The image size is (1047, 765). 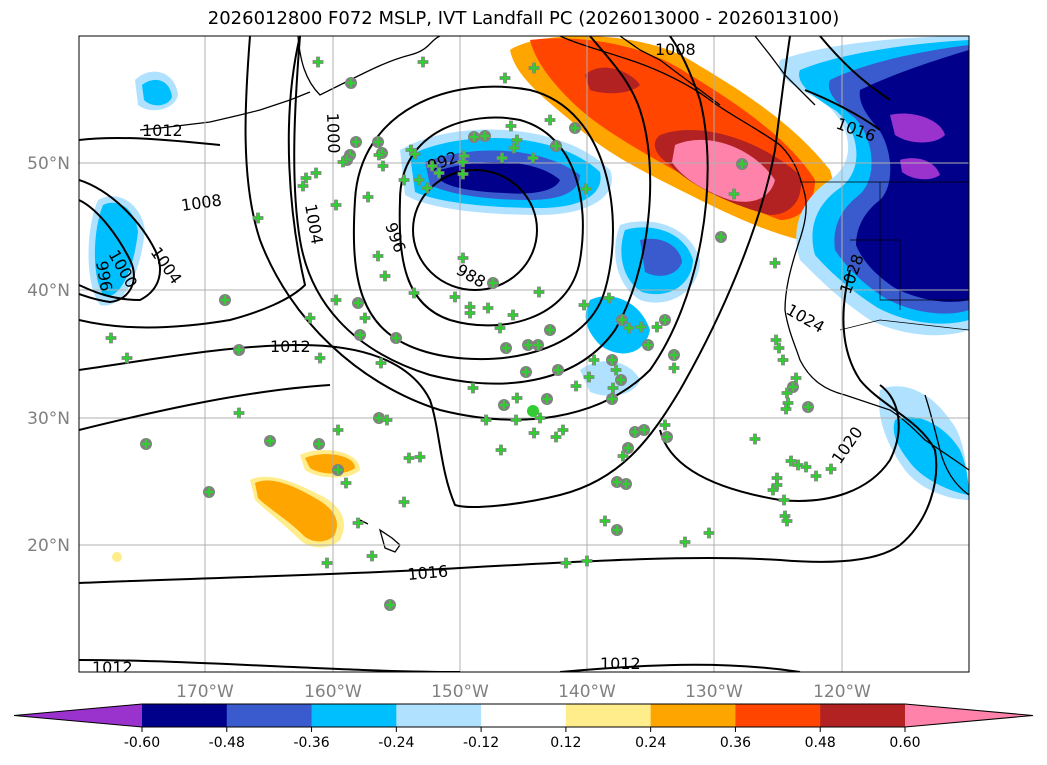 I want to click on lon-label: 160°W, so click(x=333, y=692).